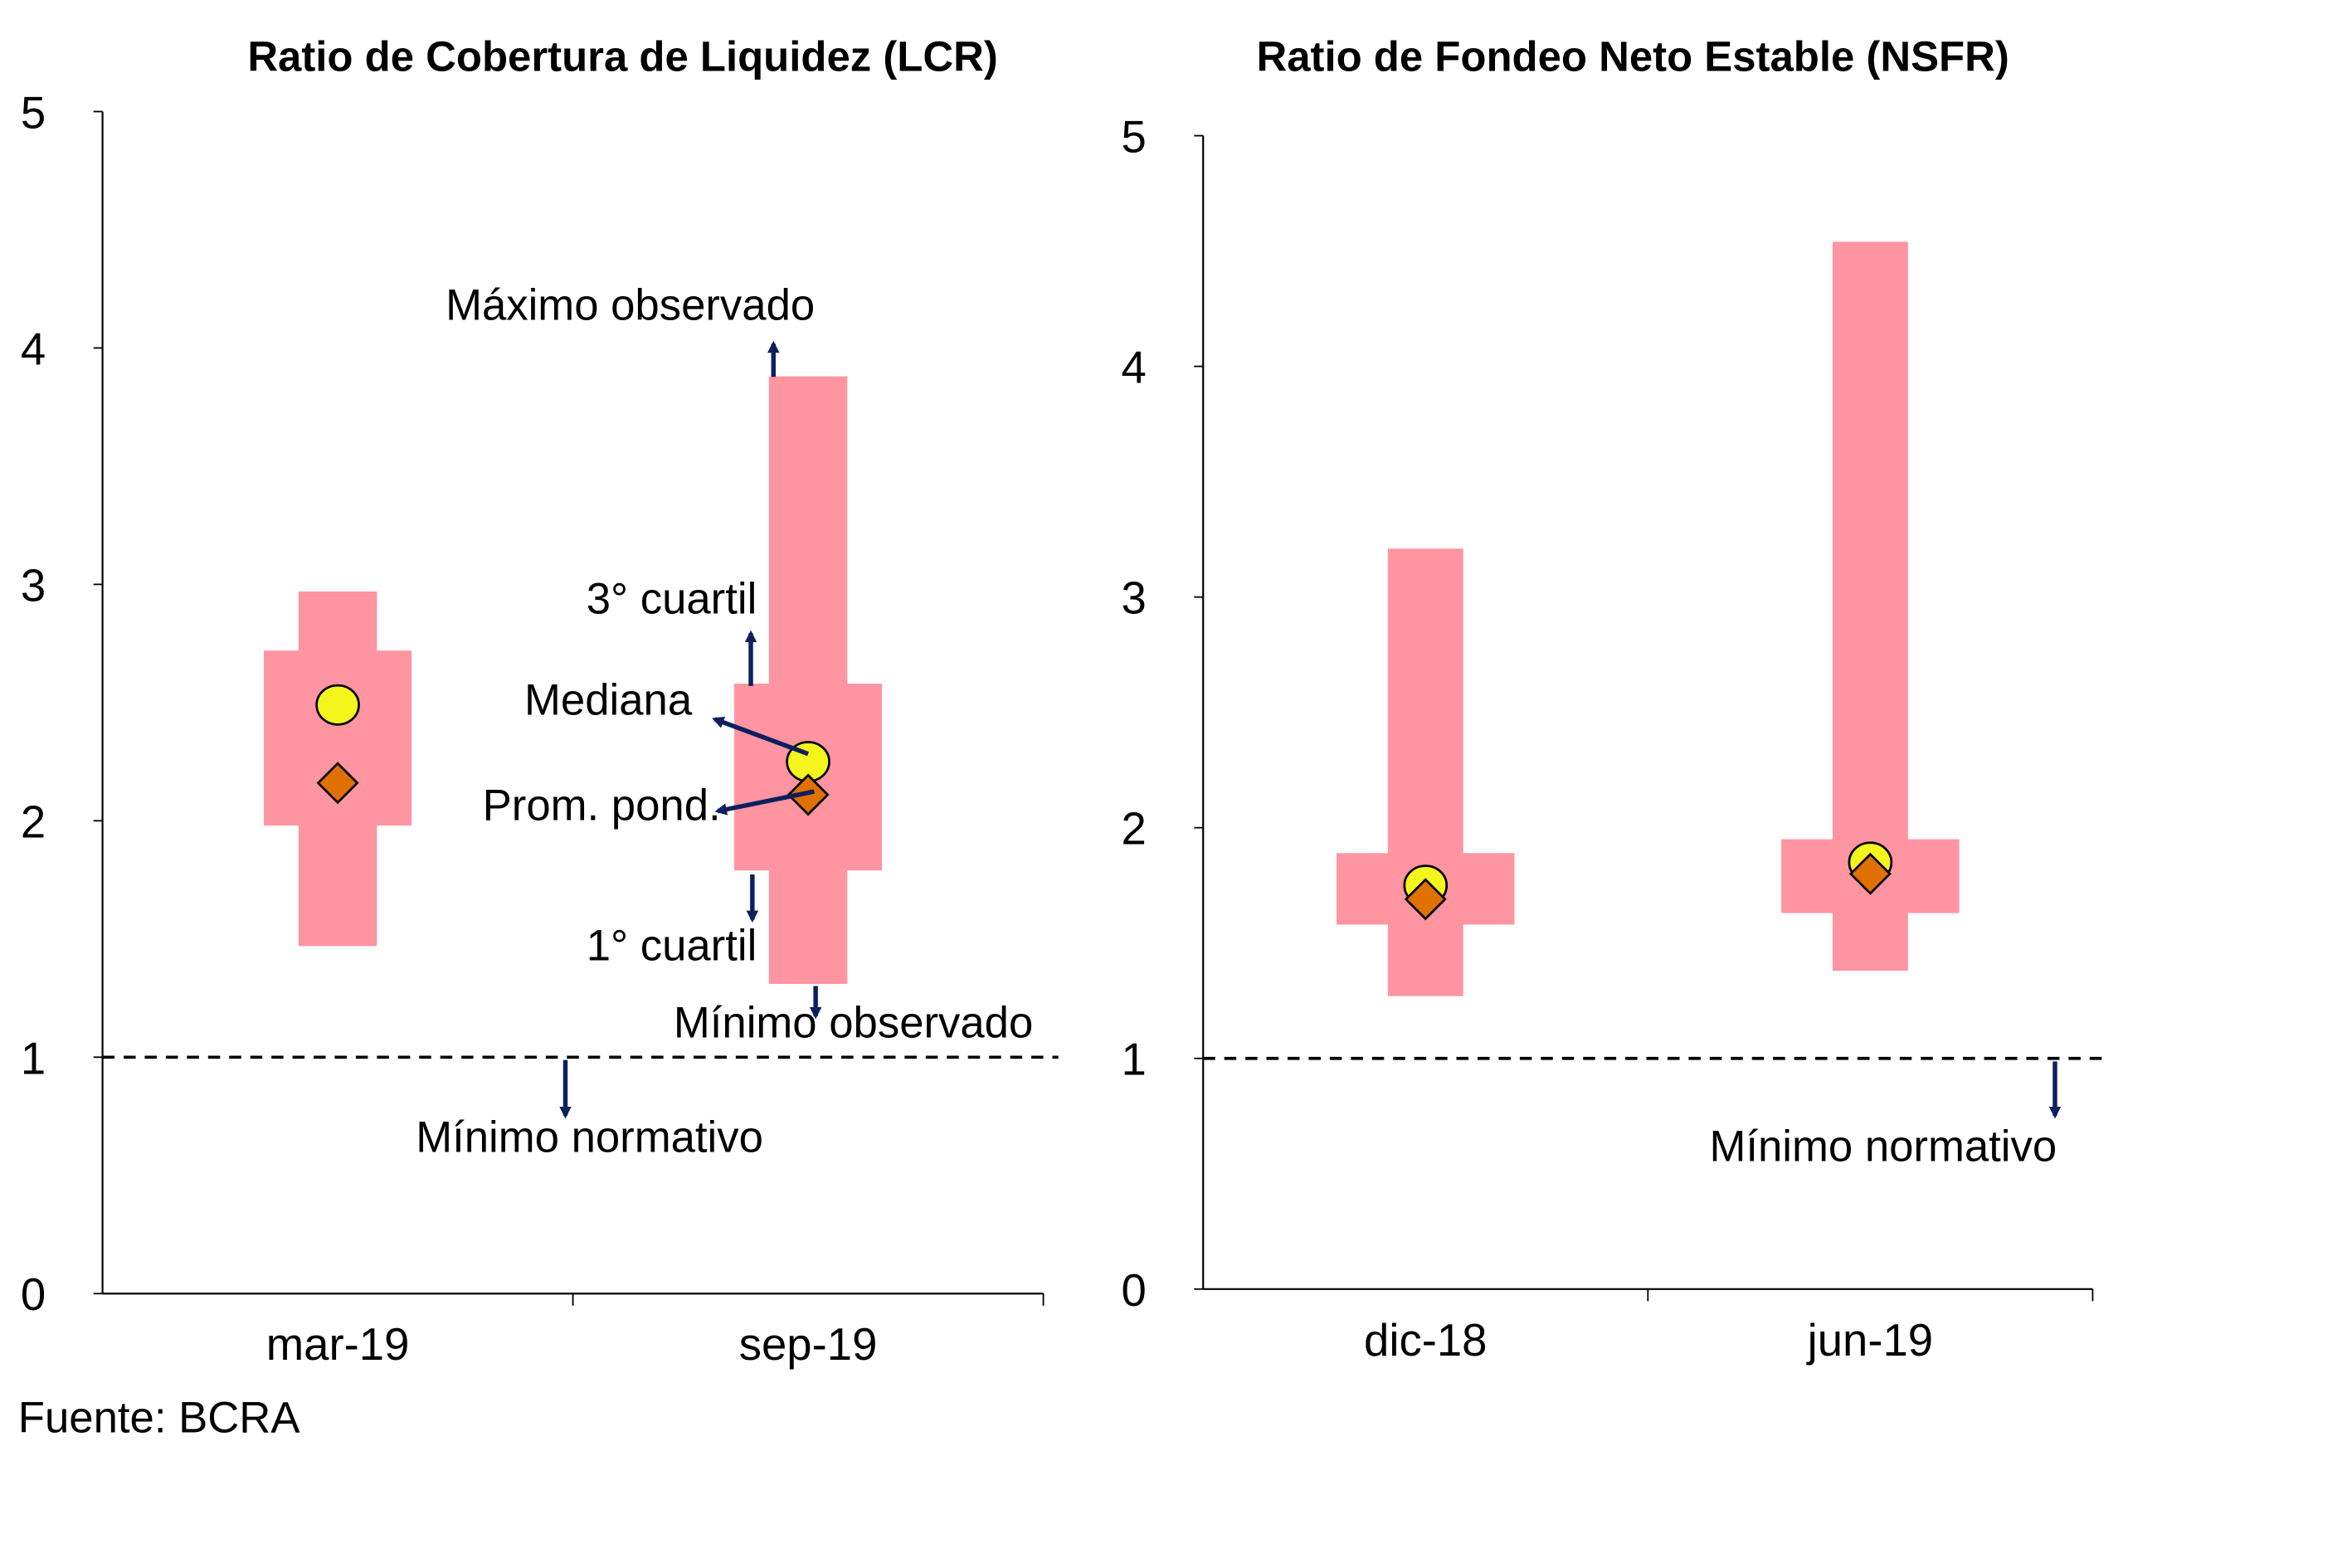 This screenshot has width=2352, height=1568. Describe the element at coordinates (602, 806) in the screenshot. I see `annotation-mean: Prom. pond.` at that location.